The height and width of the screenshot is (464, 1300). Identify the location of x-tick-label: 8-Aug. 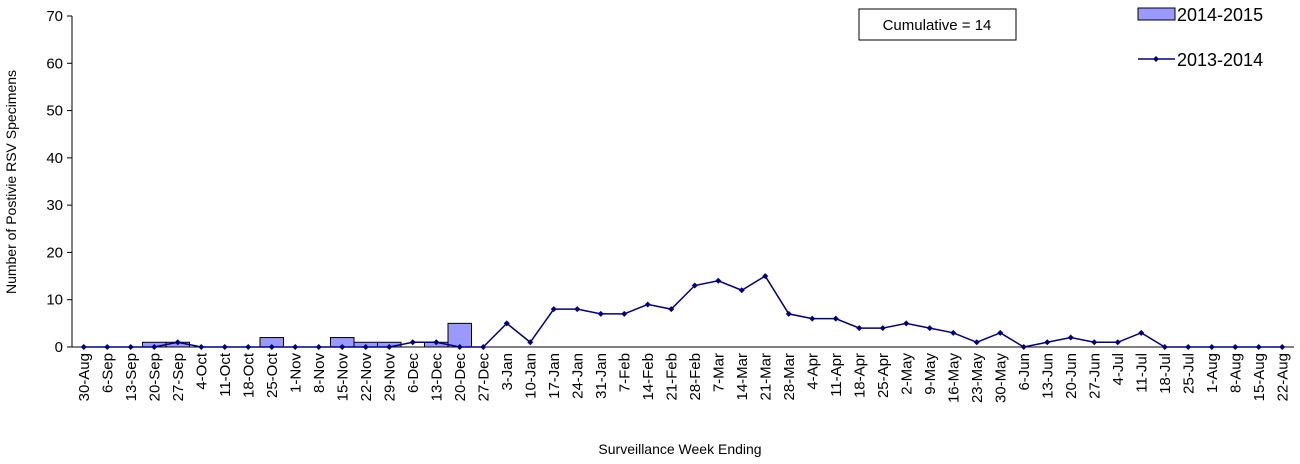
(1235, 373).